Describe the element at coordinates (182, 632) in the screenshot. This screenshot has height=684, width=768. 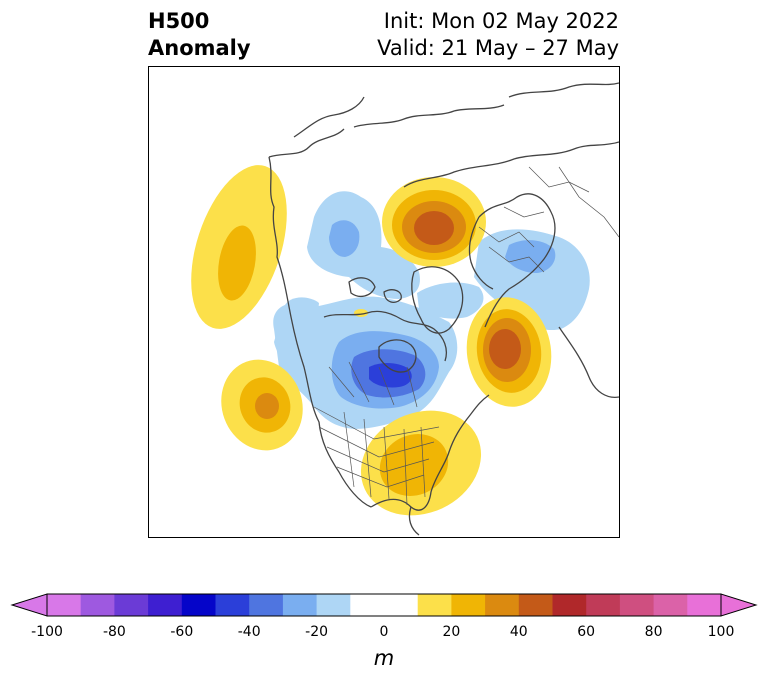
I see `colorbar-tick-label: -60` at that location.